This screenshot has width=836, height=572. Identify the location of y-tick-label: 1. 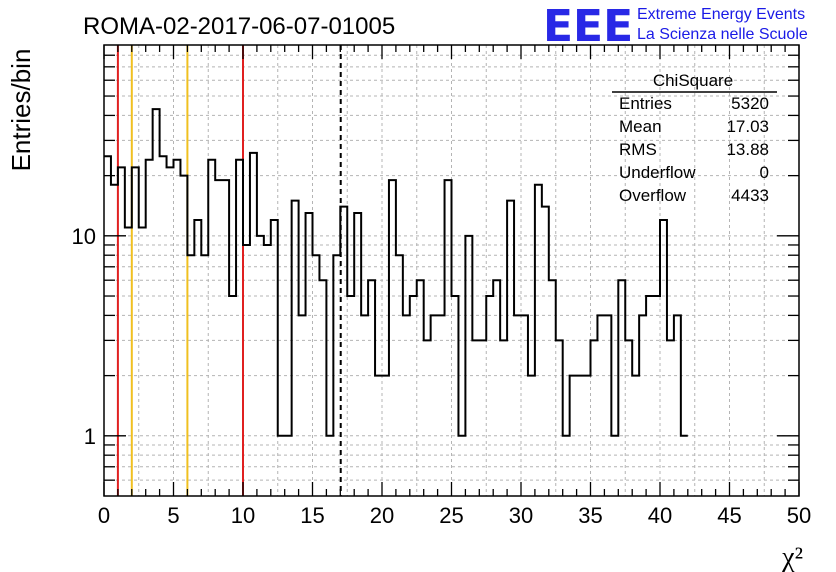
(90, 436).